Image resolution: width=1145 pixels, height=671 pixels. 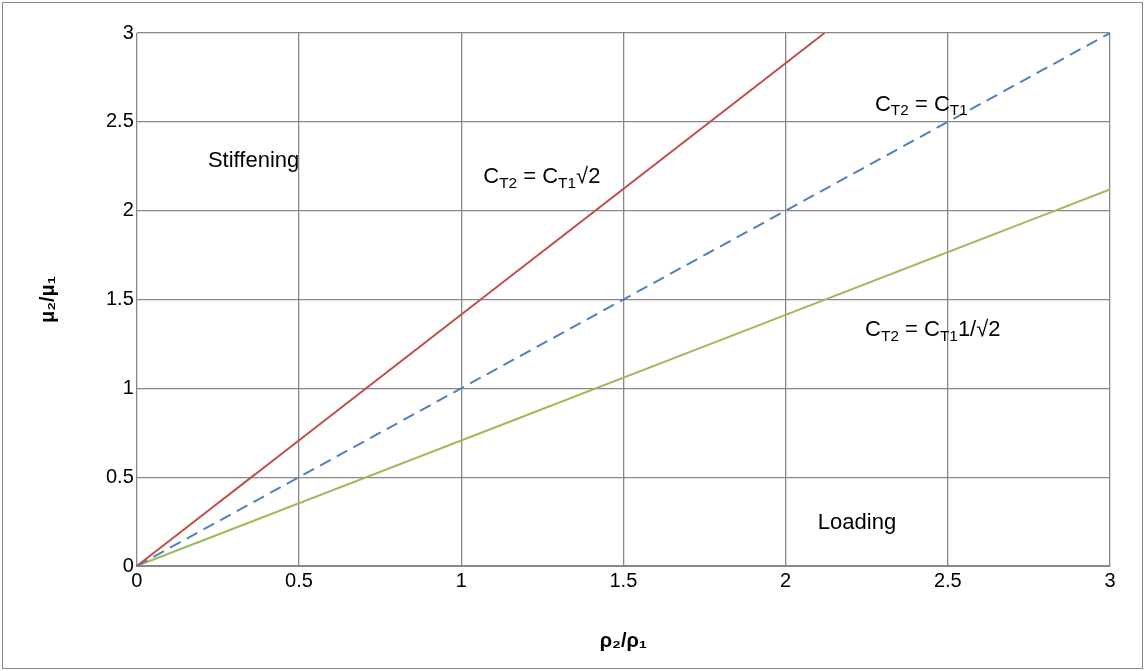 I want to click on y-tick-label: 3, so click(x=128, y=31).